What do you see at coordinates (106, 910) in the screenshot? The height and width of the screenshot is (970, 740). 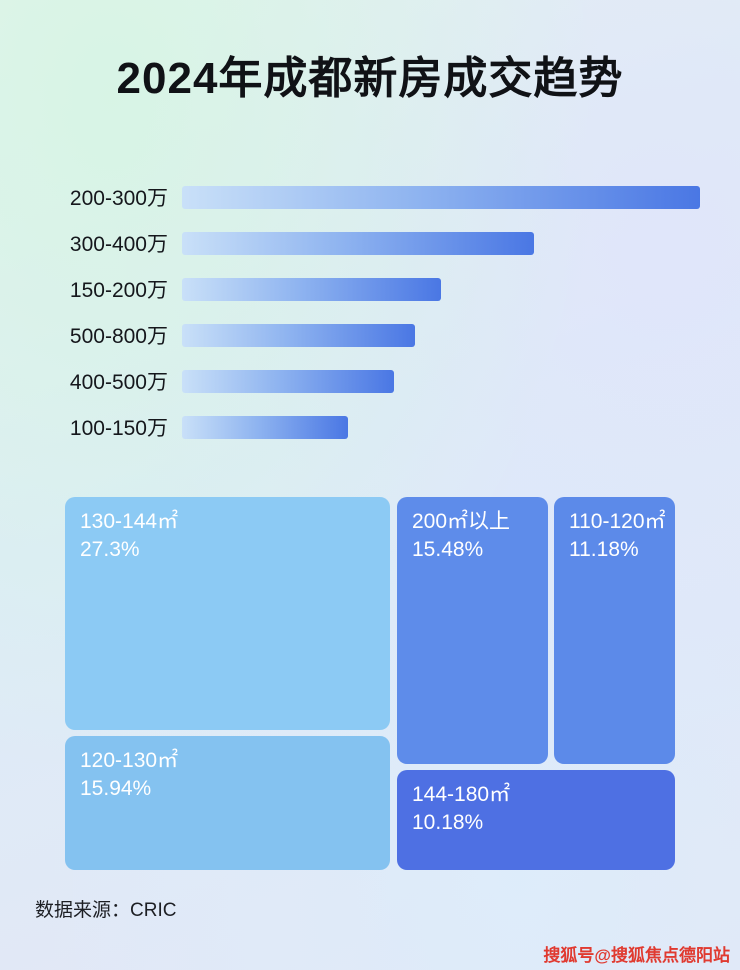 I see `data-source-note: 数据来源：CRIC` at bounding box center [106, 910].